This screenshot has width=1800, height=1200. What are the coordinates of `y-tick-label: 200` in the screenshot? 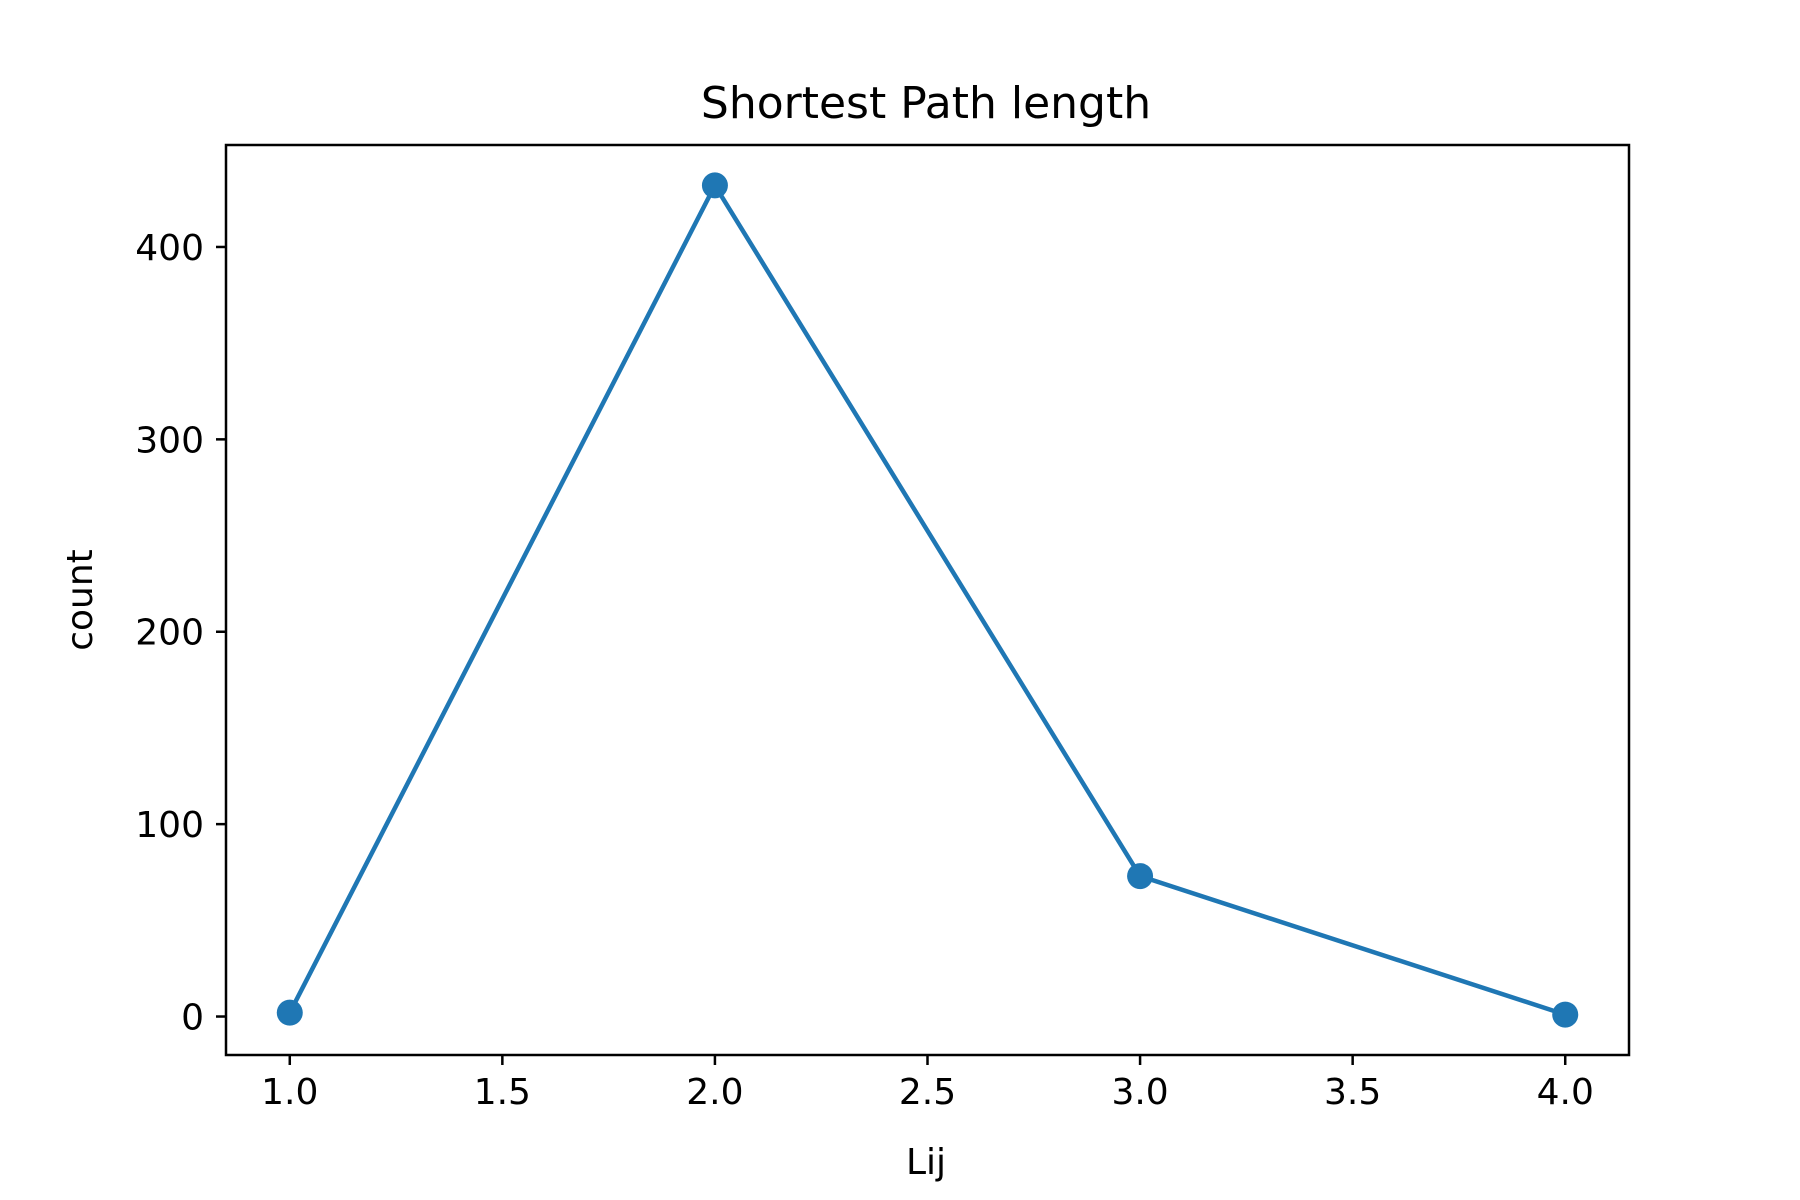 It's located at (169, 633).